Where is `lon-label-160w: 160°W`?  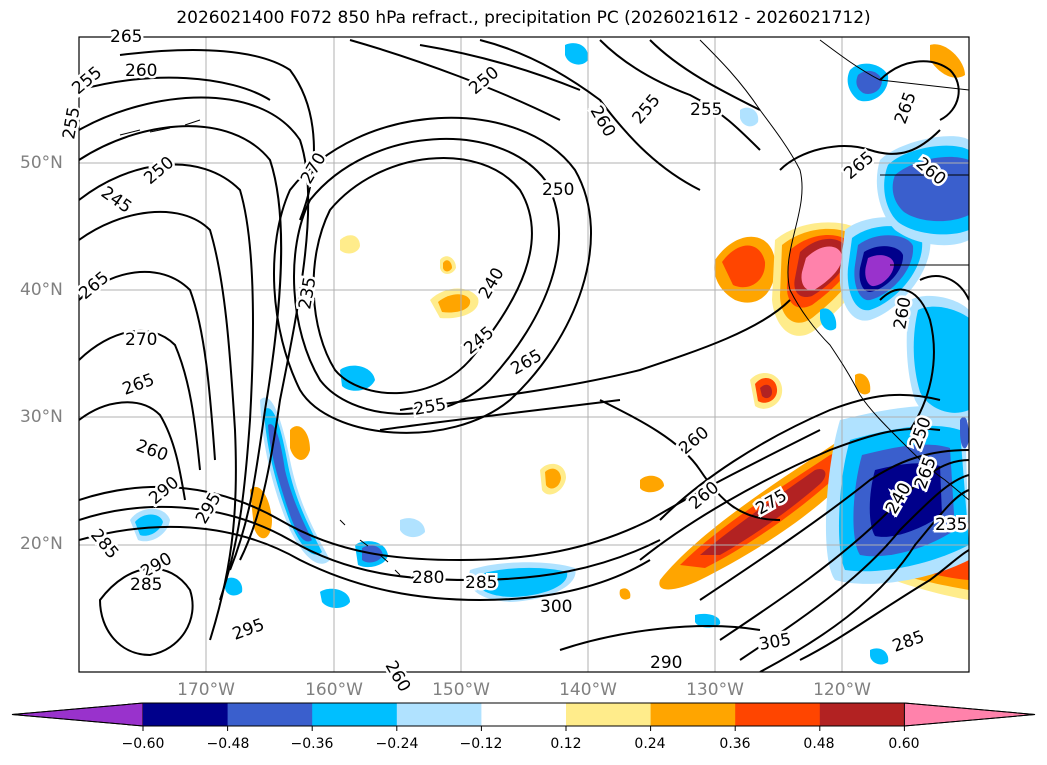 lon-label-160w: 160°W is located at coordinates (334, 690).